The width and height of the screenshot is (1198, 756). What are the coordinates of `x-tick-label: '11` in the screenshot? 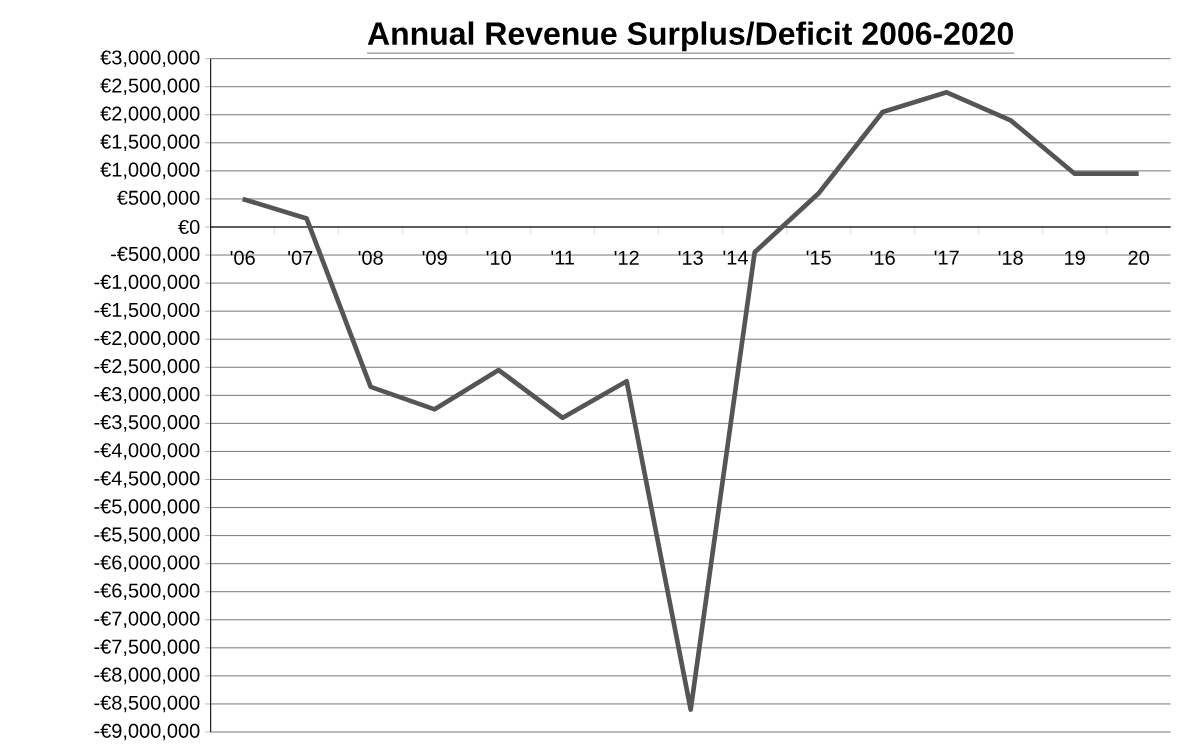 It's located at (562, 257).